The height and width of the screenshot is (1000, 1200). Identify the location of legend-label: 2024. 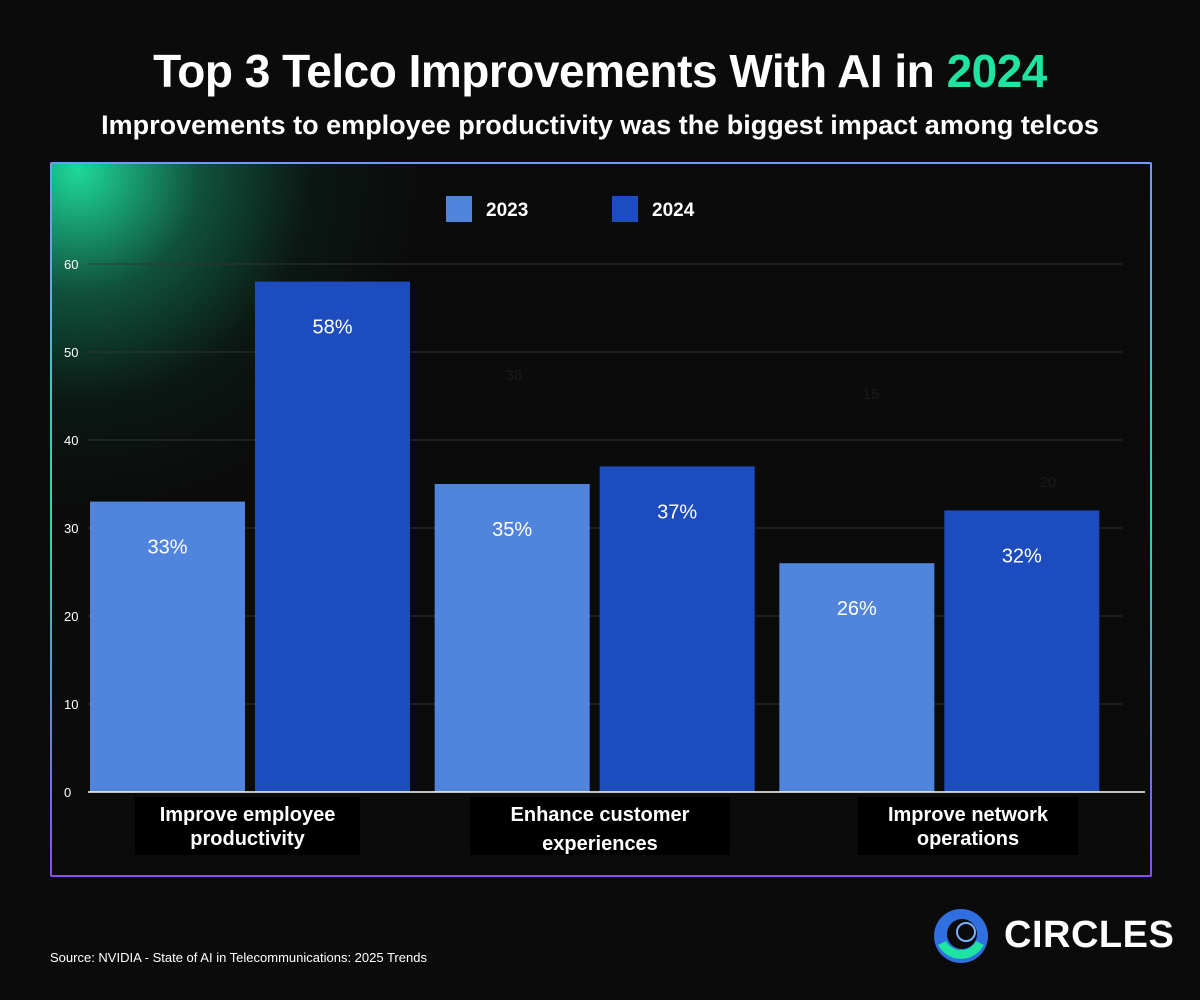
(673, 210).